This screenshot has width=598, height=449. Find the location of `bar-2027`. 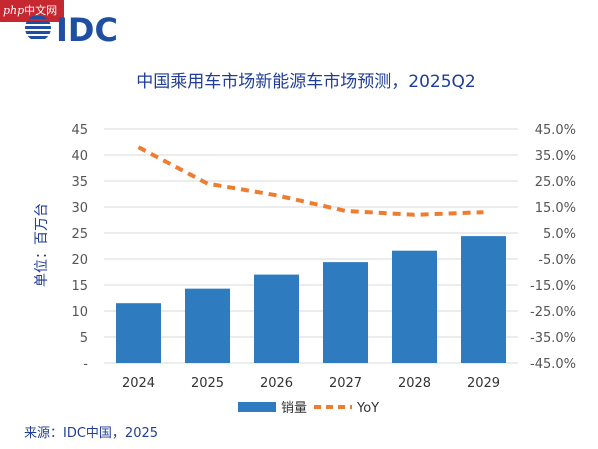

bar-2027 is located at coordinates (345, 312).